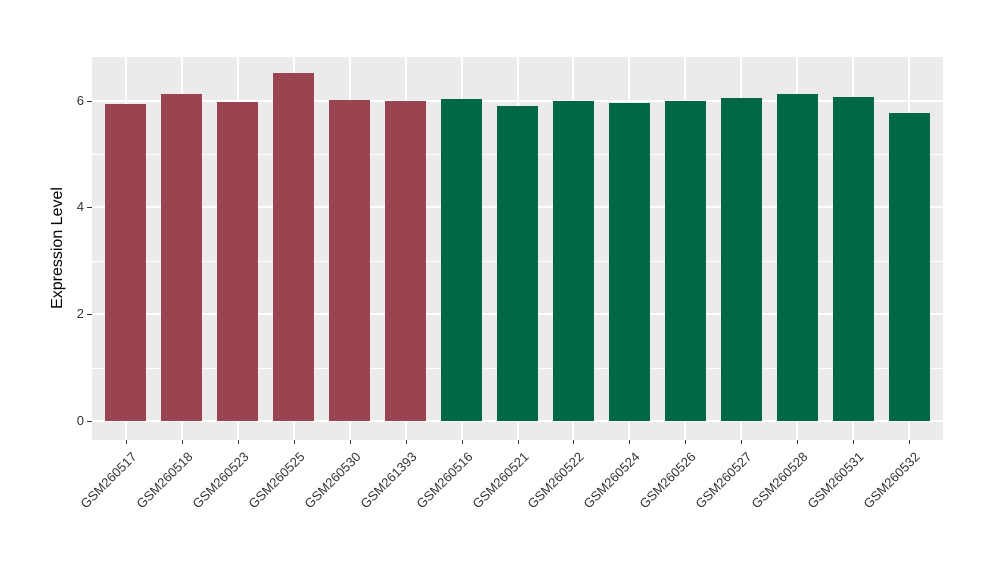  I want to click on bar-GSM260532, so click(909, 266).